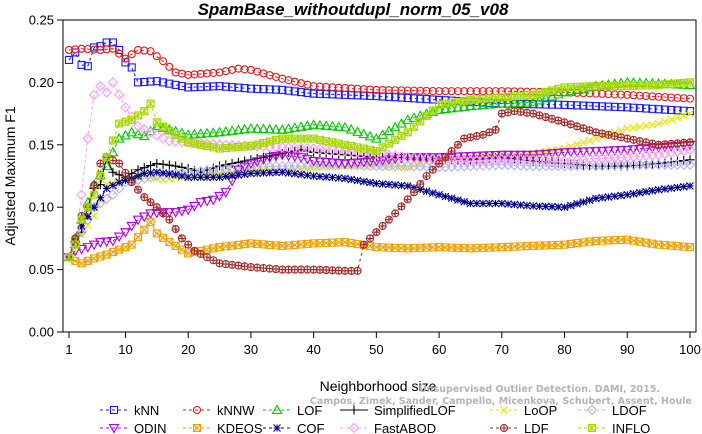  What do you see at coordinates (125, 349) in the screenshot?
I see `x-tick-label: 10` at bounding box center [125, 349].